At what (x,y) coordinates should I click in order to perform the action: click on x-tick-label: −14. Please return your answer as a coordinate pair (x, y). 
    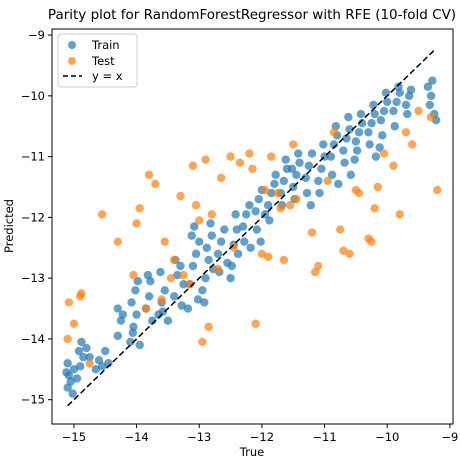
    Looking at the image, I should click on (136, 437).